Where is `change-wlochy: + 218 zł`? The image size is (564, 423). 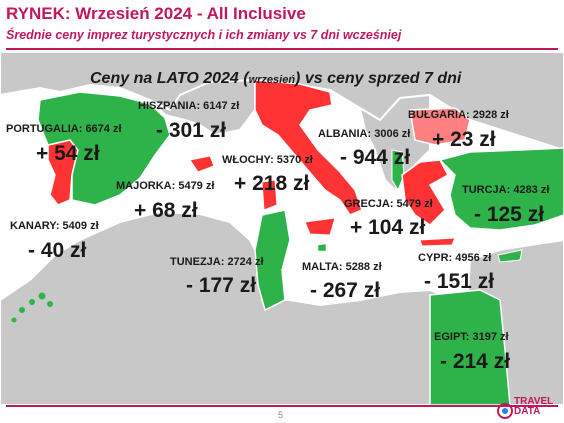
change-wlochy: + 218 zł is located at coordinates (272, 183).